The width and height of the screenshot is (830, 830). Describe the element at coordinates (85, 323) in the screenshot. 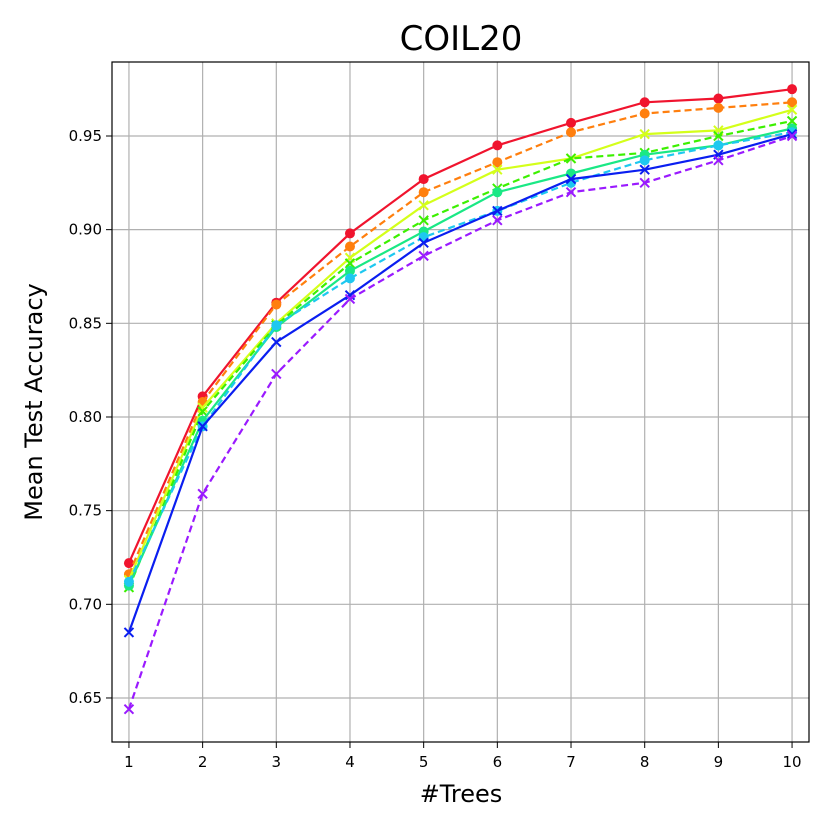

I see `y-tick-label: 0.85` at that location.